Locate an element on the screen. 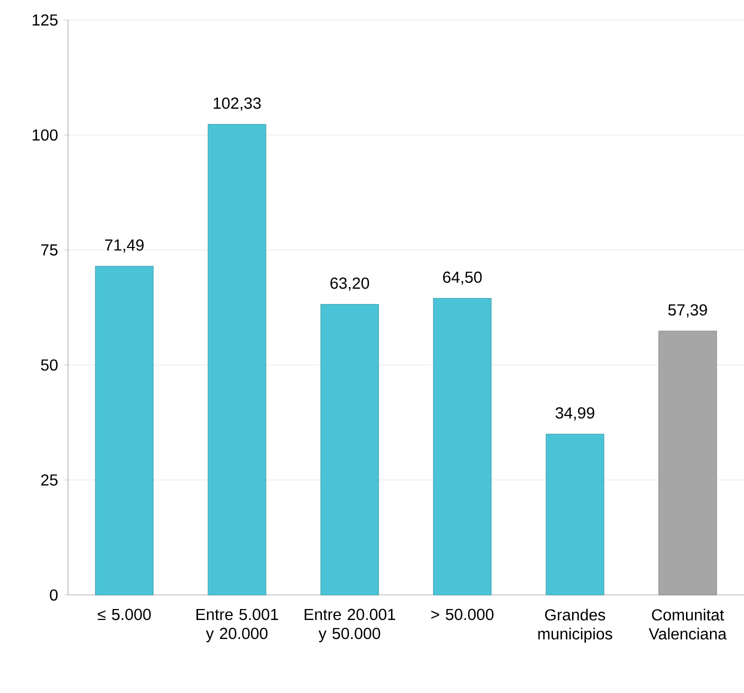  y-tick-label: 0 is located at coordinates (54, 595).